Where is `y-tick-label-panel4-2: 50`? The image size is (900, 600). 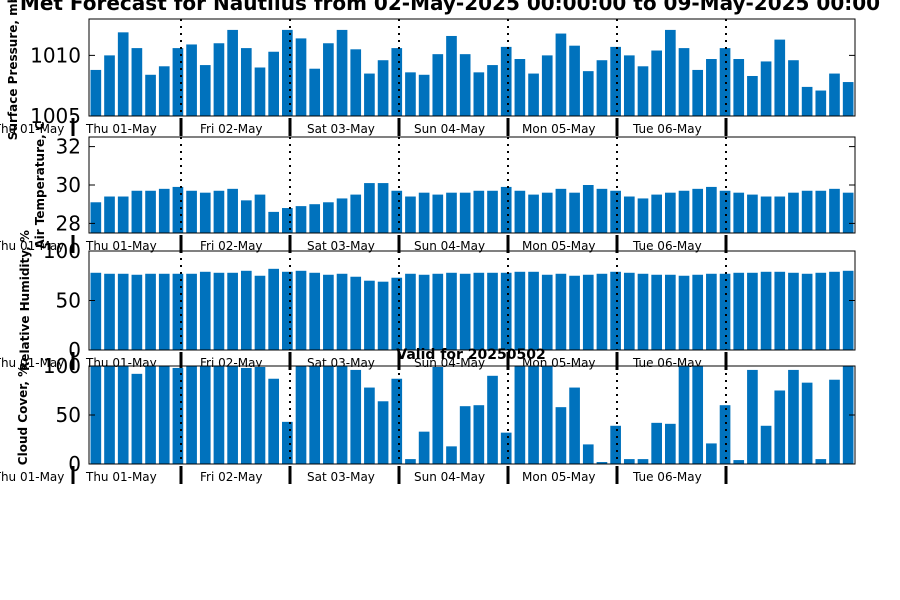
y-tick-label-panel4-2: 50 is located at coordinates (68, 415).